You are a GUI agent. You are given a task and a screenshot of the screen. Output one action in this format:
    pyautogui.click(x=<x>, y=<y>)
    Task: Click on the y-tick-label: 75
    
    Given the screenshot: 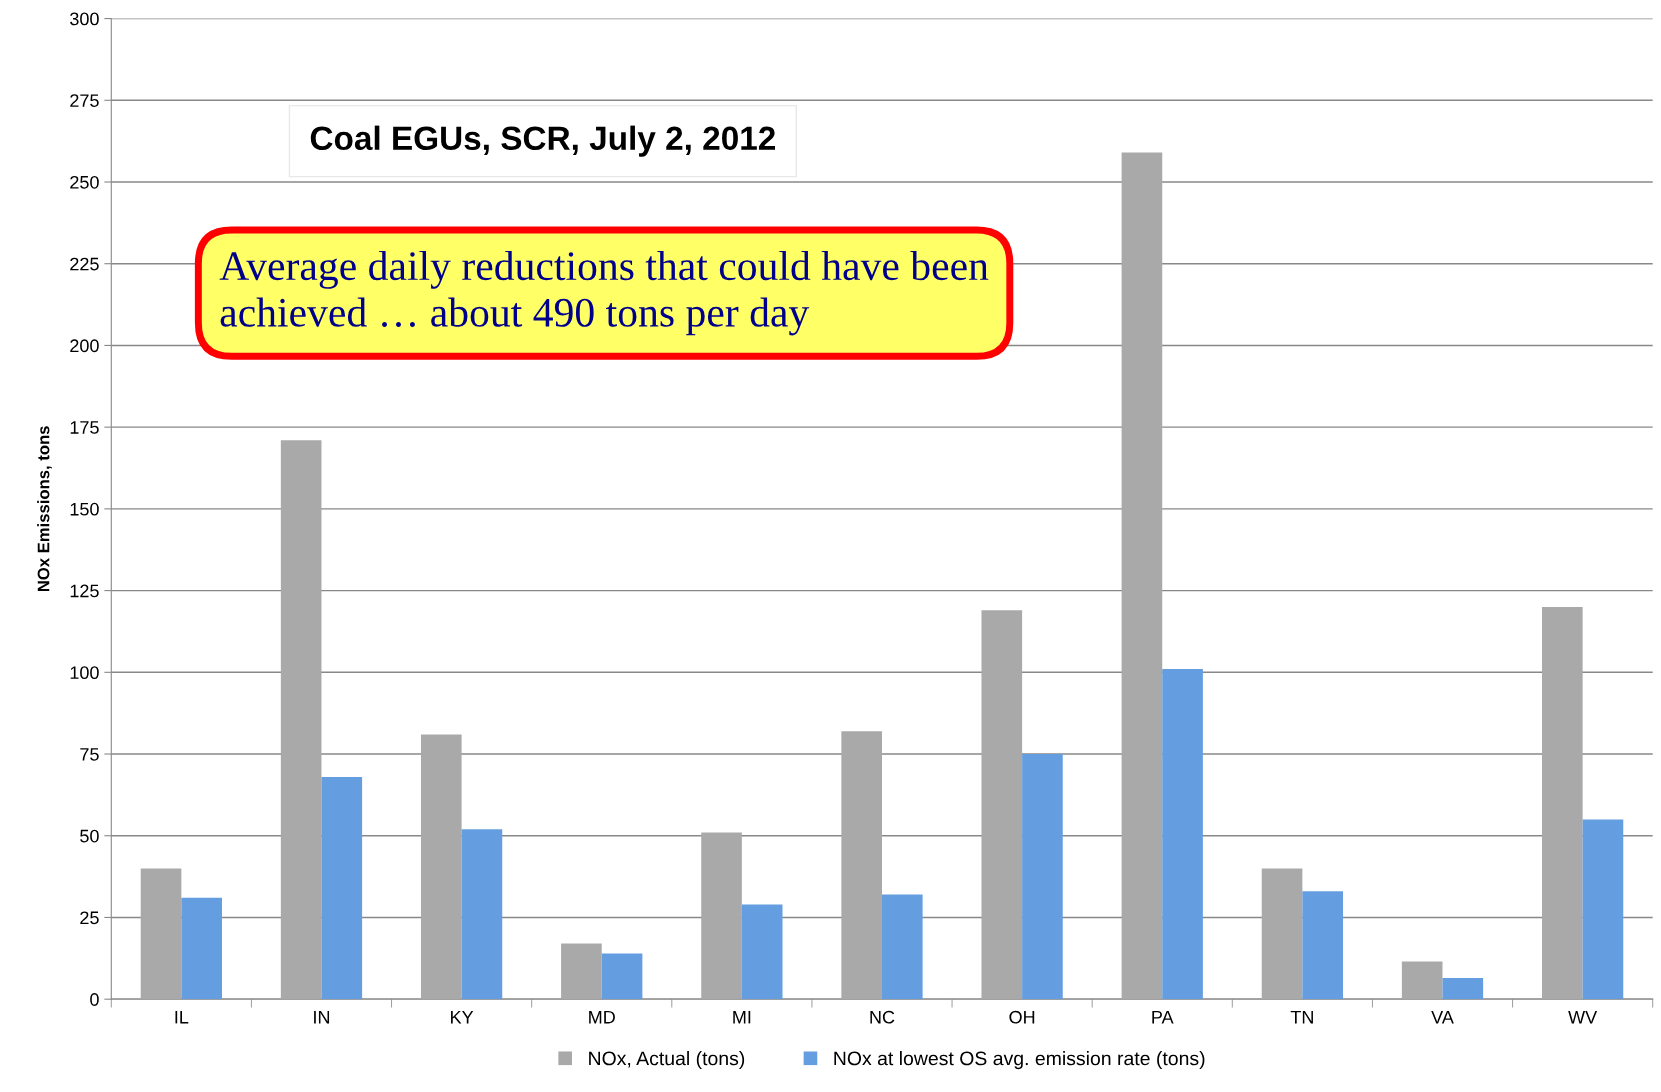 What is the action you would take?
    pyautogui.click(x=89, y=754)
    